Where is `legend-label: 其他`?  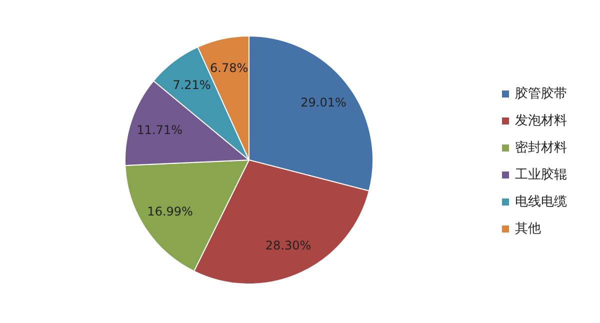
legend-label: 其他 is located at coordinates (528, 229).